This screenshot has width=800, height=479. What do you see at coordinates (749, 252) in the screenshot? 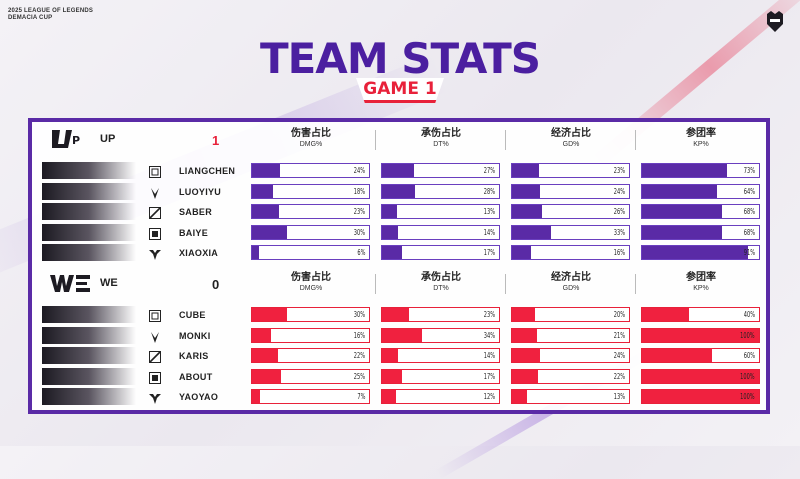
I see `stat-value: 91%` at bounding box center [749, 252].